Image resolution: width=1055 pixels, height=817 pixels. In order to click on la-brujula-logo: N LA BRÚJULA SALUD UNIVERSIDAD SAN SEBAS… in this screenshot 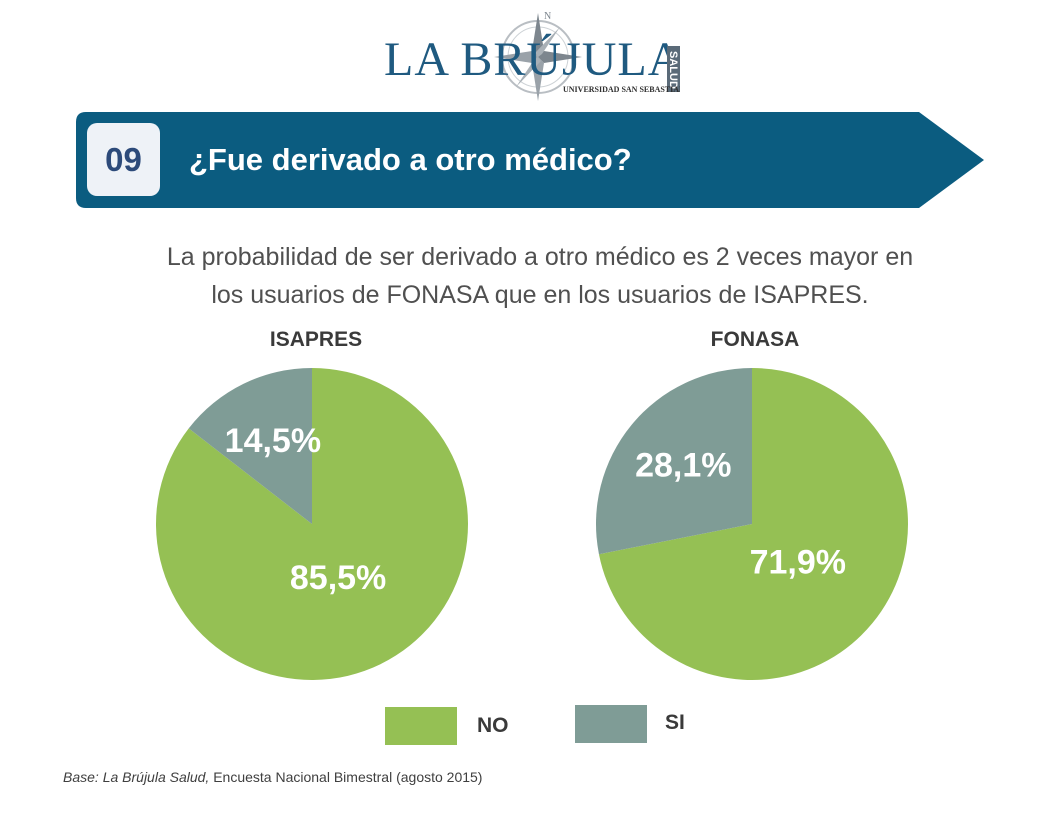, I will do `click(532, 56)`.